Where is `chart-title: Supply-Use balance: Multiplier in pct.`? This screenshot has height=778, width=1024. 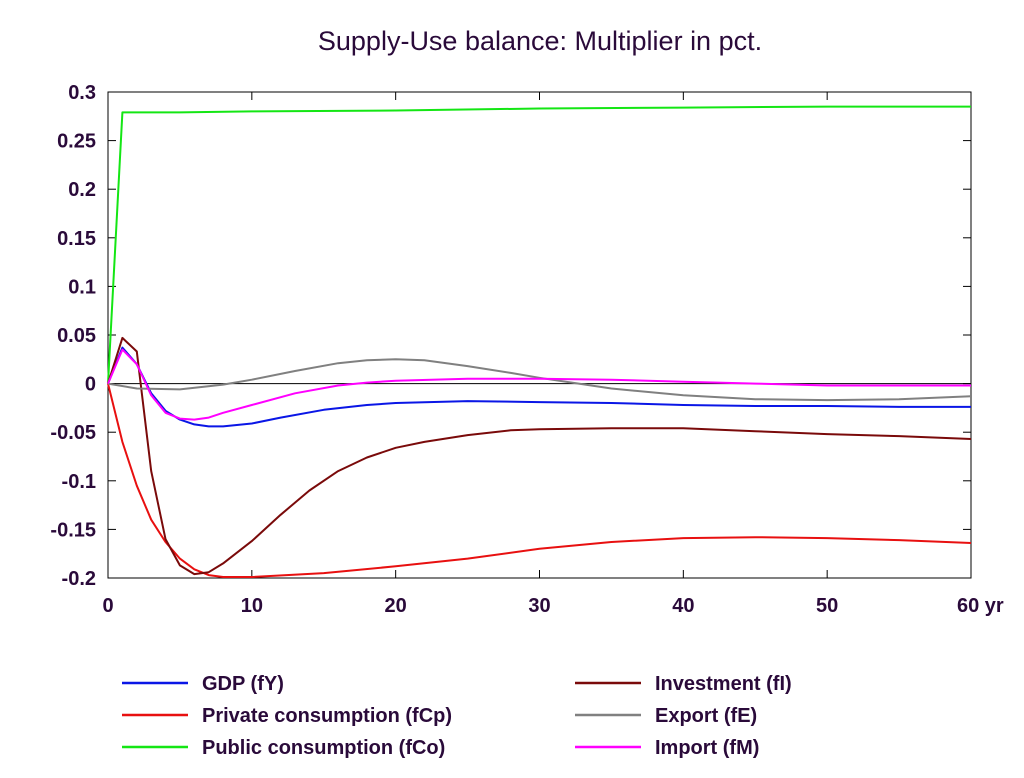 chart-title: Supply-Use balance: Multiplier in pct. is located at coordinates (540, 41).